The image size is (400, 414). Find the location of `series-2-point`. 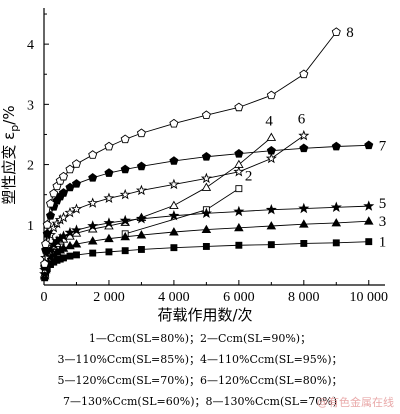

series-2-point is located at coordinates (239, 189).